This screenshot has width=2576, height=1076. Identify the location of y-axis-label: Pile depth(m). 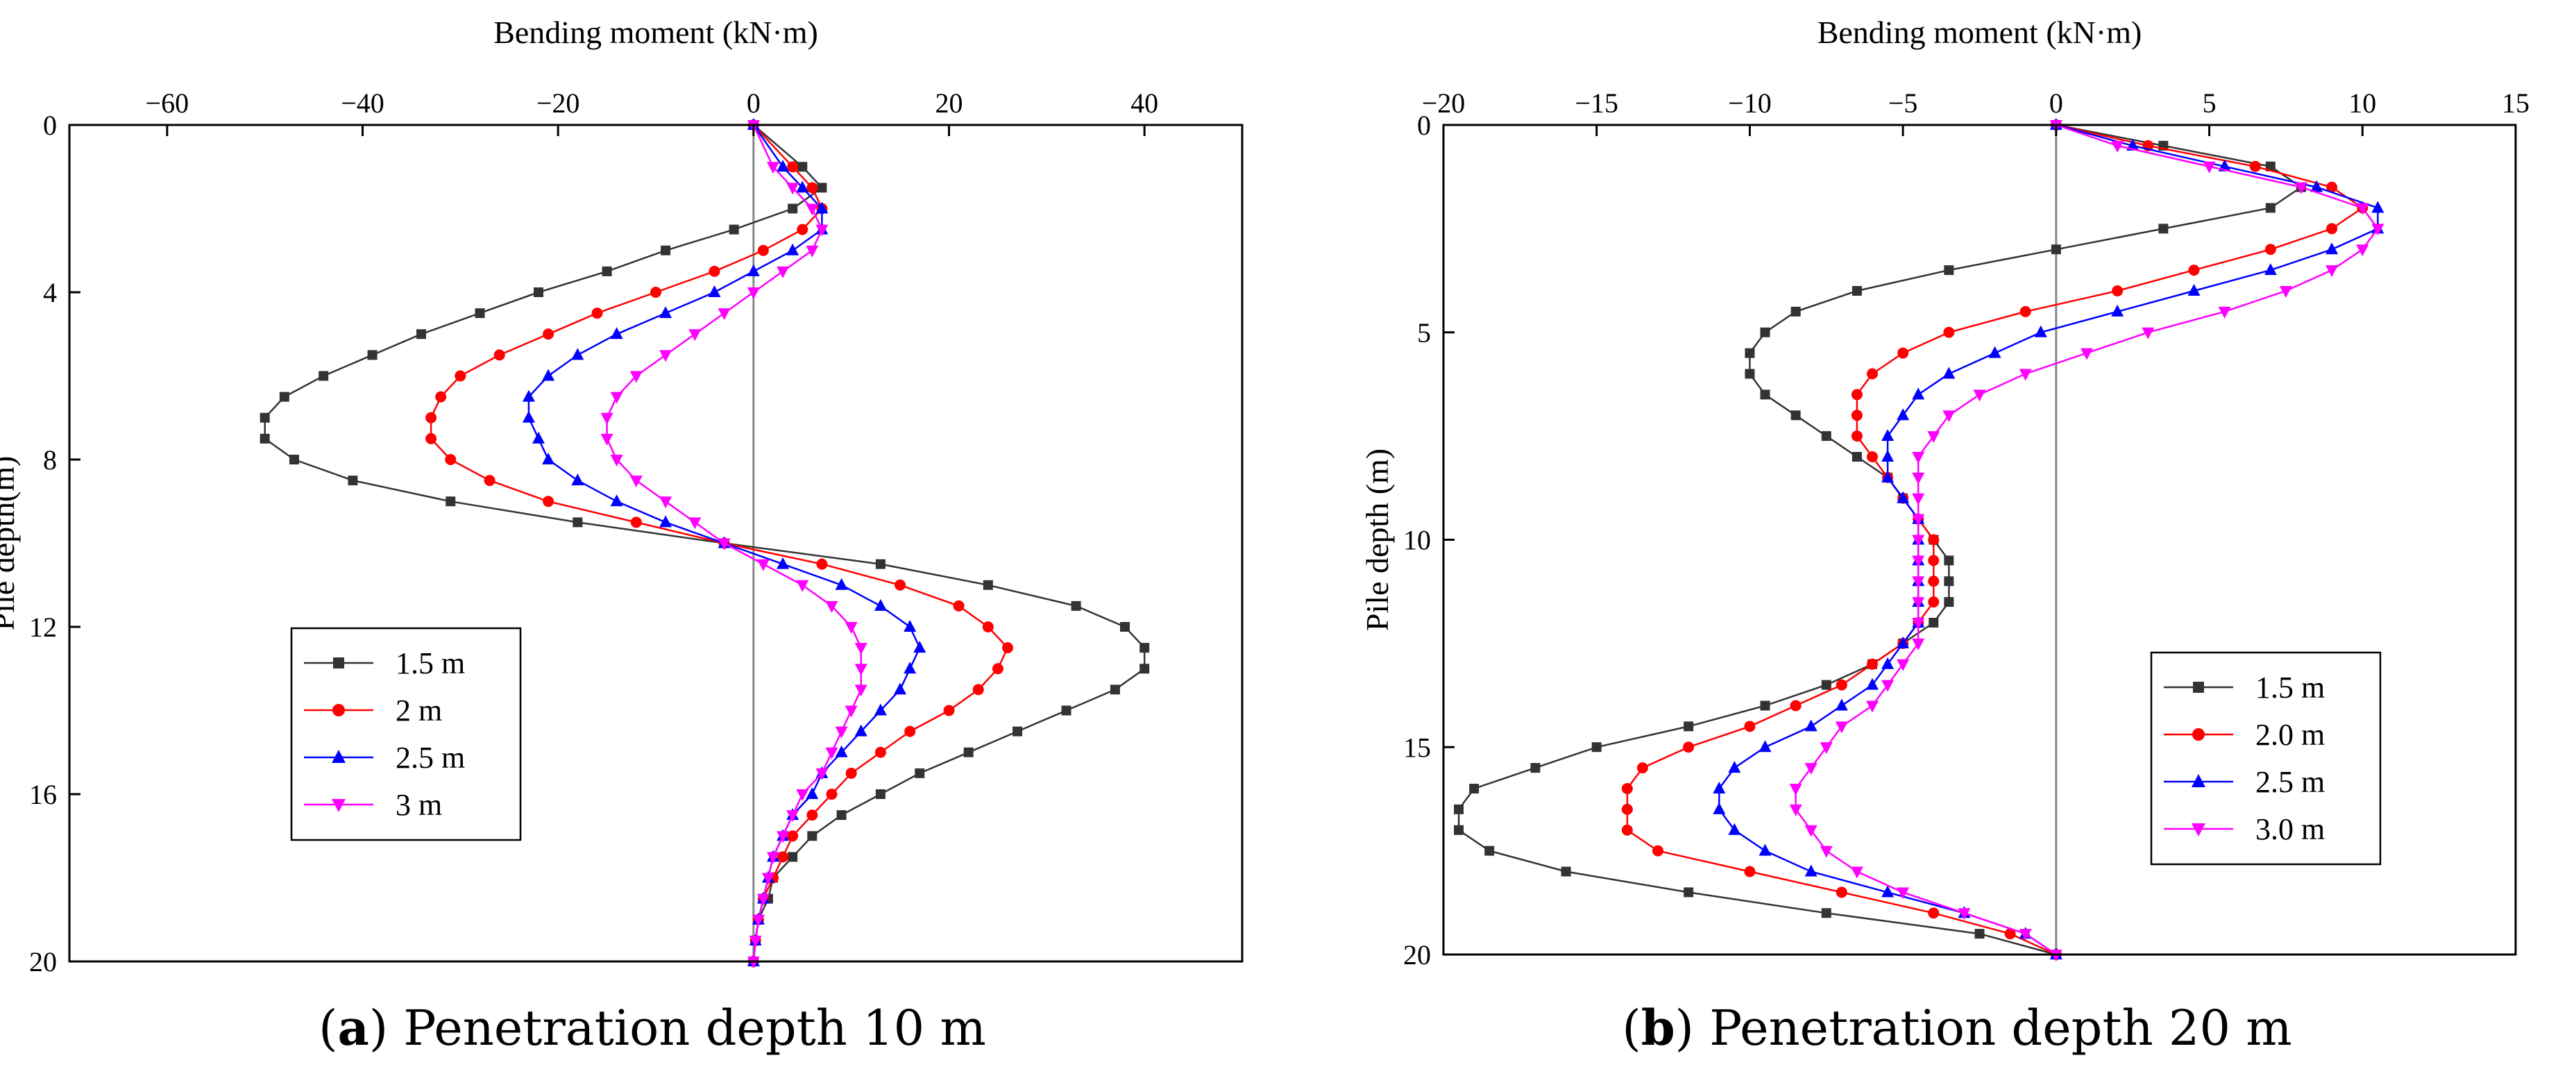
(10, 543).